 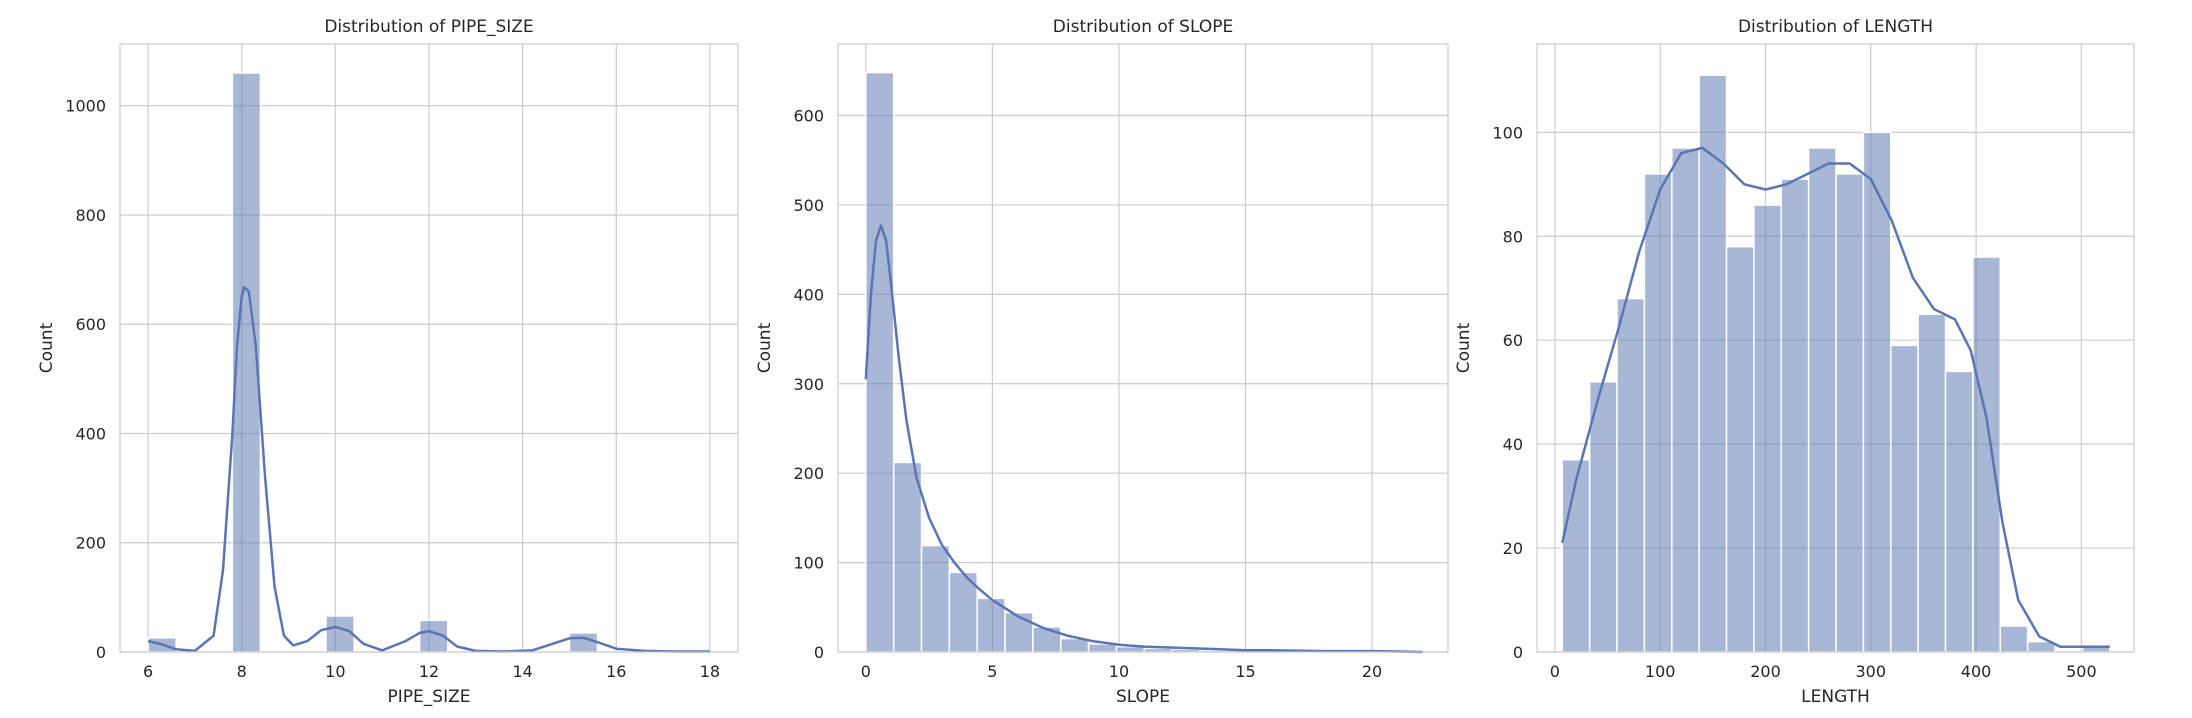 What do you see at coordinates (1660, 671) in the screenshot?
I see `x-tick-label: 100` at bounding box center [1660, 671].